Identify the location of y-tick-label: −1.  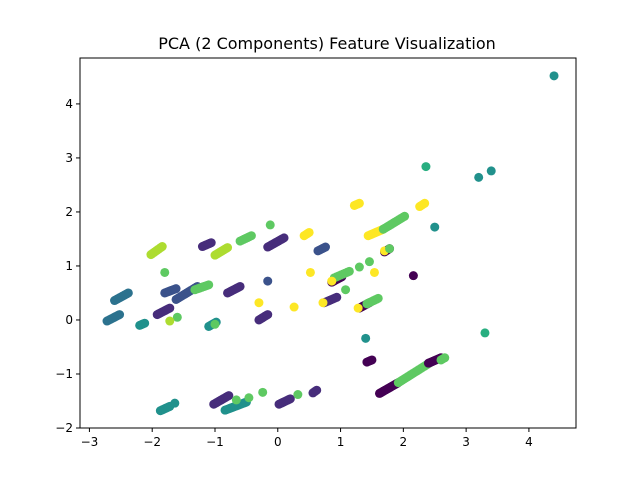
(64, 374).